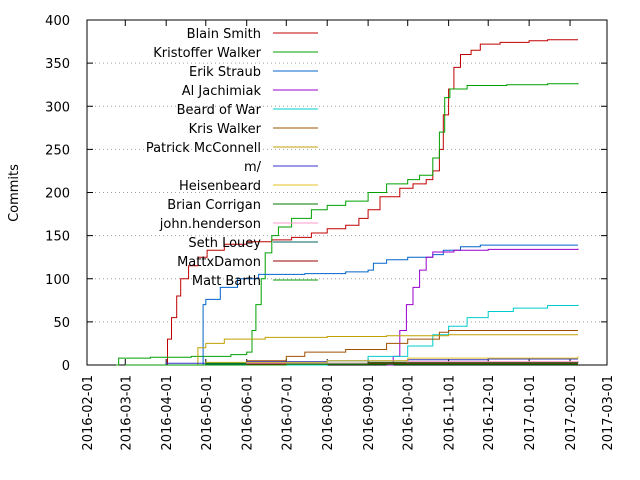 The height and width of the screenshot is (480, 640). I want to click on y-tick-label: 100, so click(57, 280).